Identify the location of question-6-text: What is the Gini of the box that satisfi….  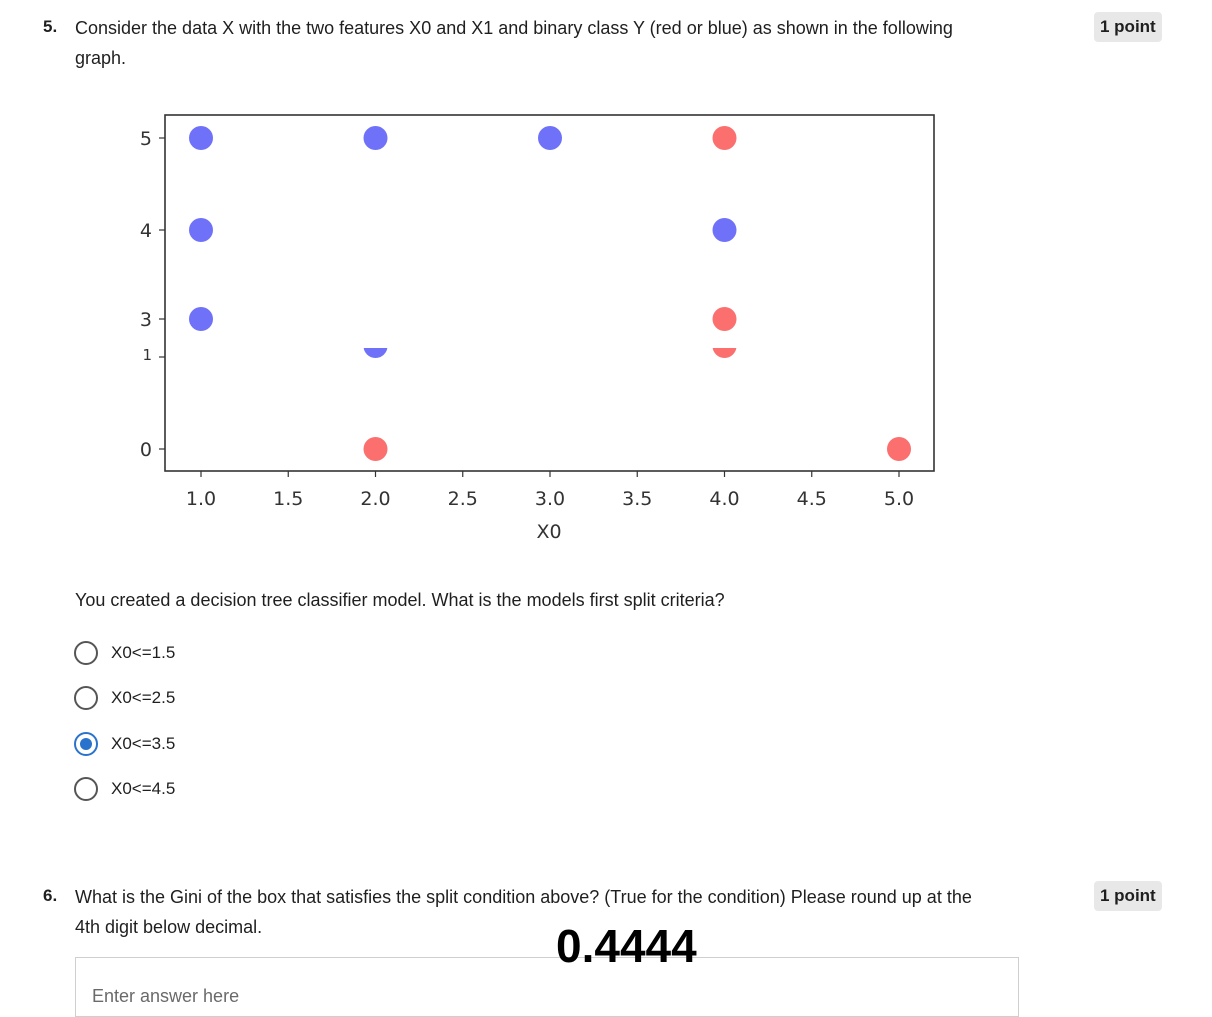
(555, 912).